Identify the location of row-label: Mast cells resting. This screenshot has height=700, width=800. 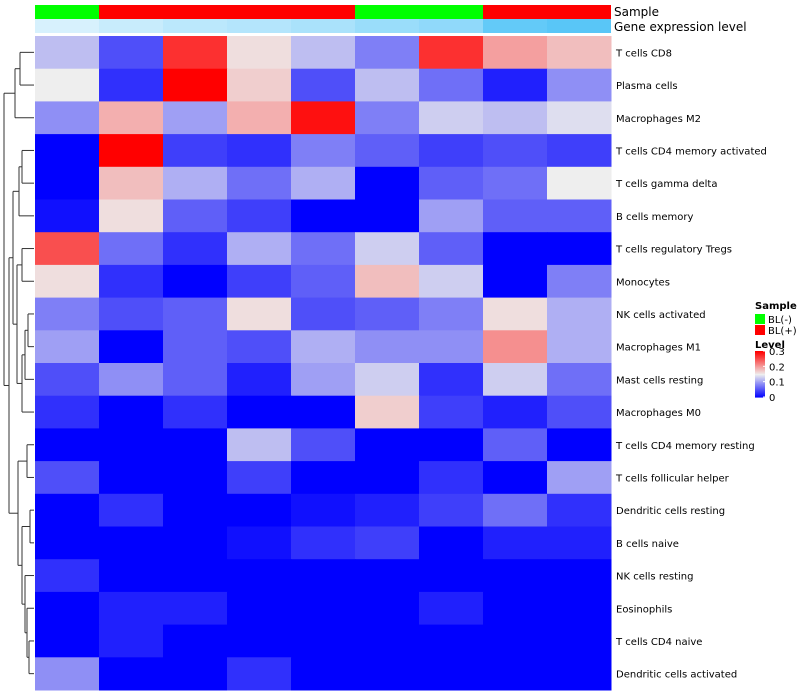
(659, 380).